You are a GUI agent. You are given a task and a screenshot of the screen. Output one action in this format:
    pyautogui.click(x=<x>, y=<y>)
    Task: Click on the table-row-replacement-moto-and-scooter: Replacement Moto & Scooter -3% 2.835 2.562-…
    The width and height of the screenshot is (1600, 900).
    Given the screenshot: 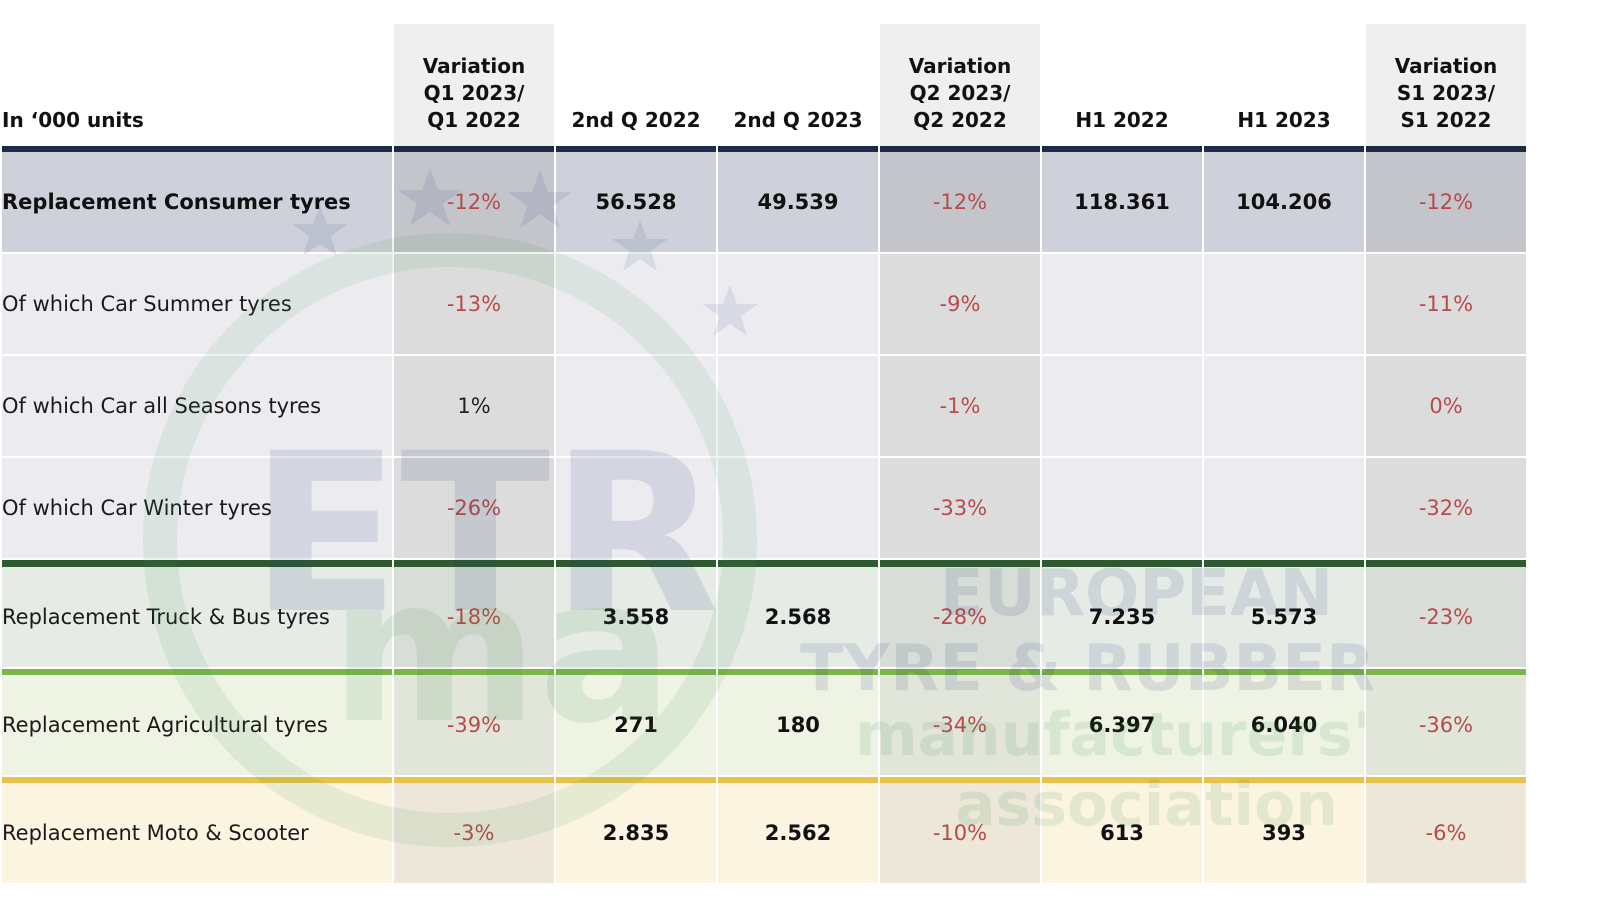 What is the action you would take?
    pyautogui.click(x=764, y=831)
    